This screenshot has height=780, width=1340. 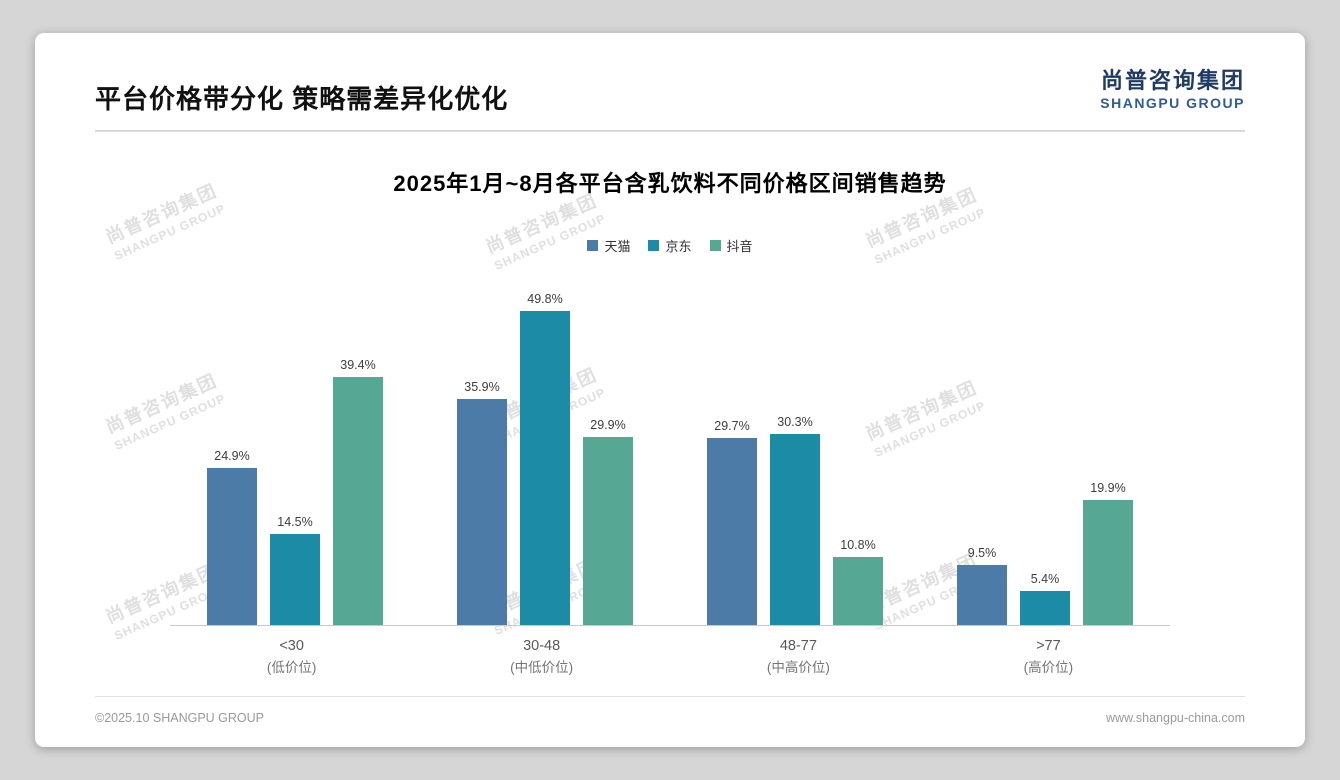 I want to click on x-axis-label: 30-48 (中低价位), so click(x=541, y=657).